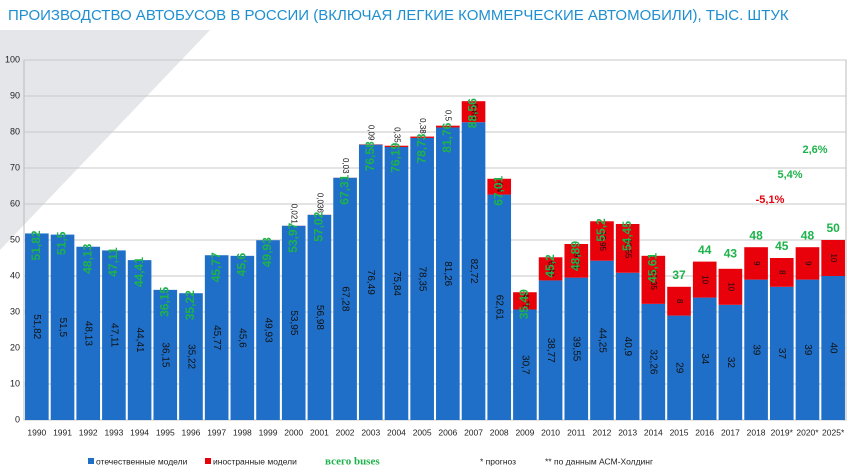 This screenshot has width=850, height=470. I want to click on total-label: 45,6, so click(242, 265).